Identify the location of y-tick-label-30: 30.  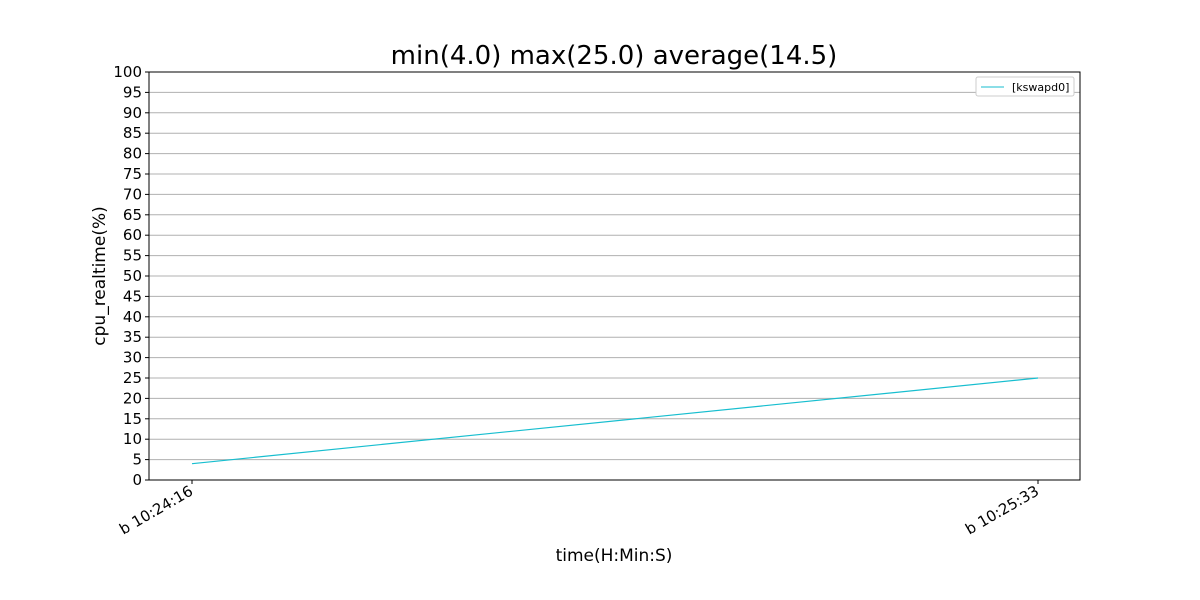
(132, 358).